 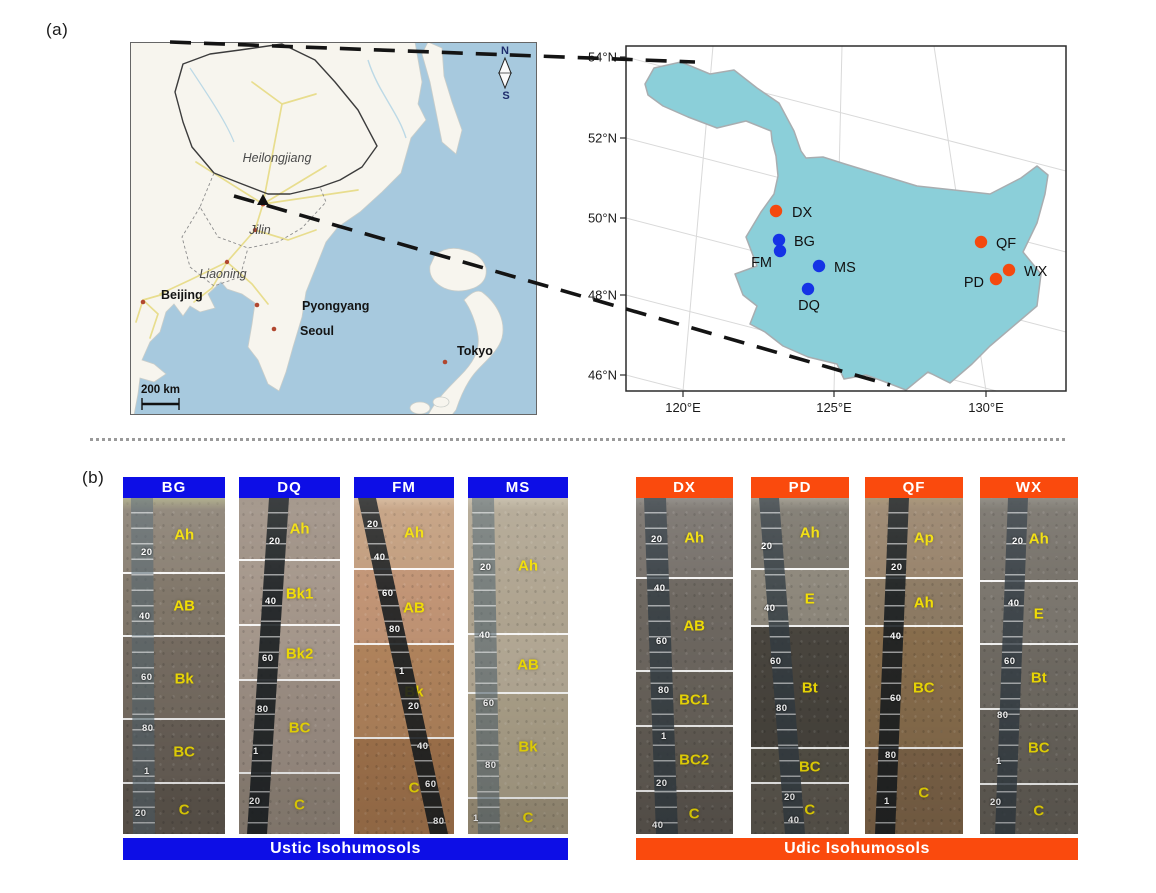 I want to click on profile-photo-DQ: Ah Bk1 Bk2 BC C 20 40 60 80 1 20, so click(x=289, y=666).